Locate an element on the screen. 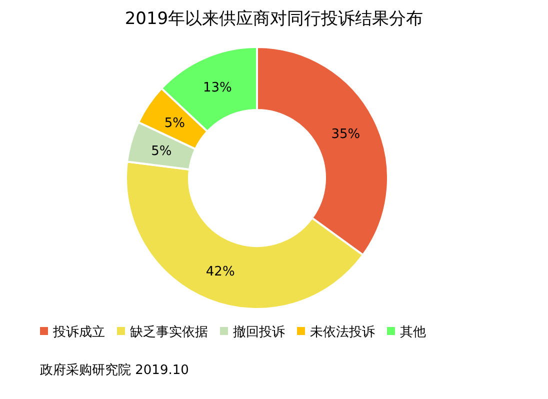  legend-label: 其他 is located at coordinates (413, 332).